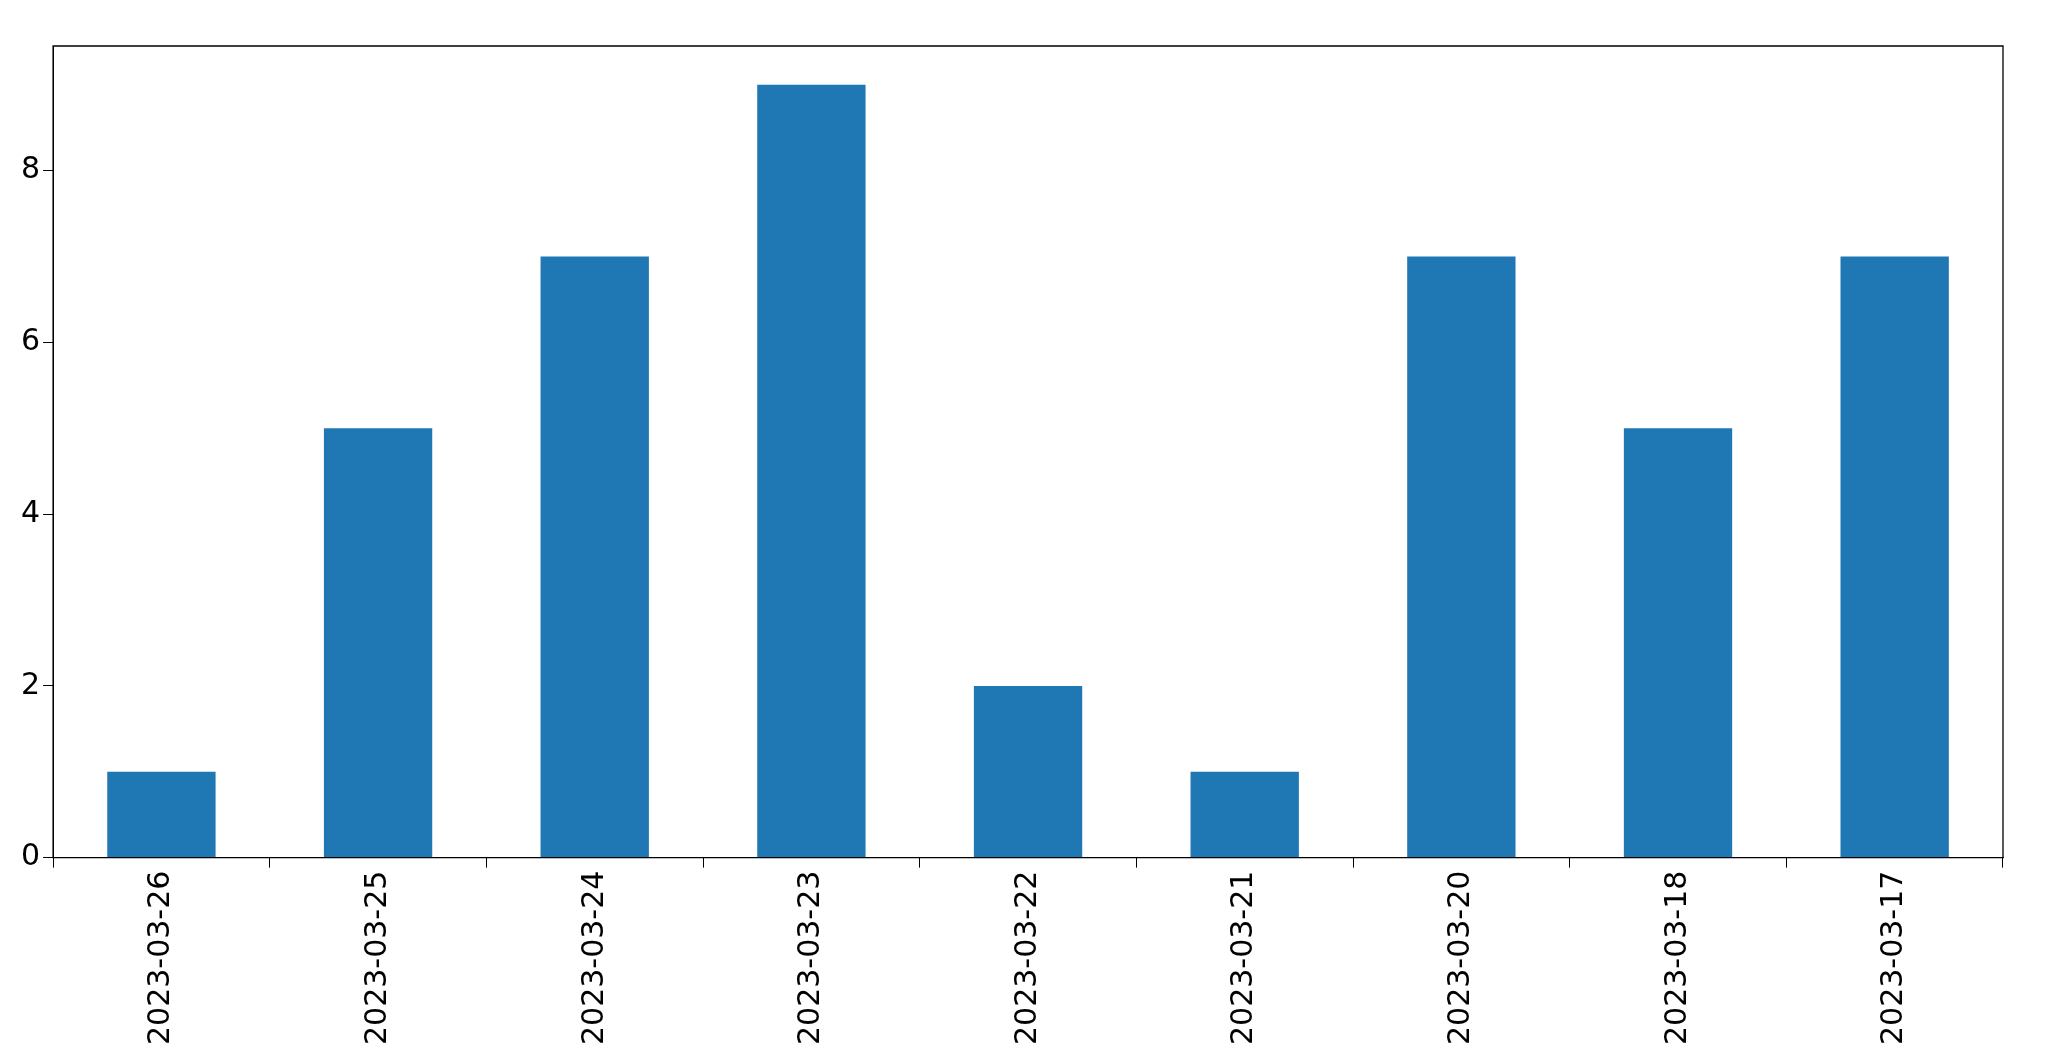  I want to click on y-tick-label: 0, so click(30, 855).